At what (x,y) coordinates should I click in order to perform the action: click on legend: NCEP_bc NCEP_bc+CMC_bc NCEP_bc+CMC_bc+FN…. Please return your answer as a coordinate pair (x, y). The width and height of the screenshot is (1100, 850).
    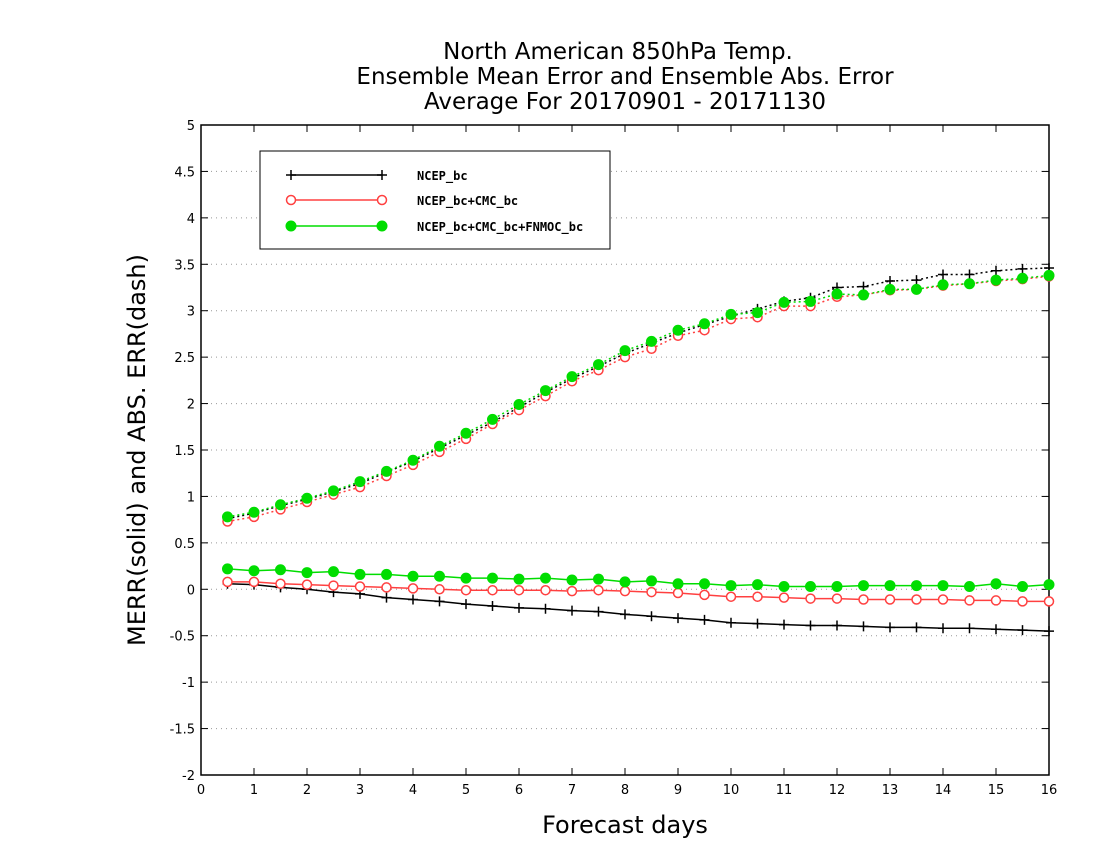
    Looking at the image, I should click on (435, 200).